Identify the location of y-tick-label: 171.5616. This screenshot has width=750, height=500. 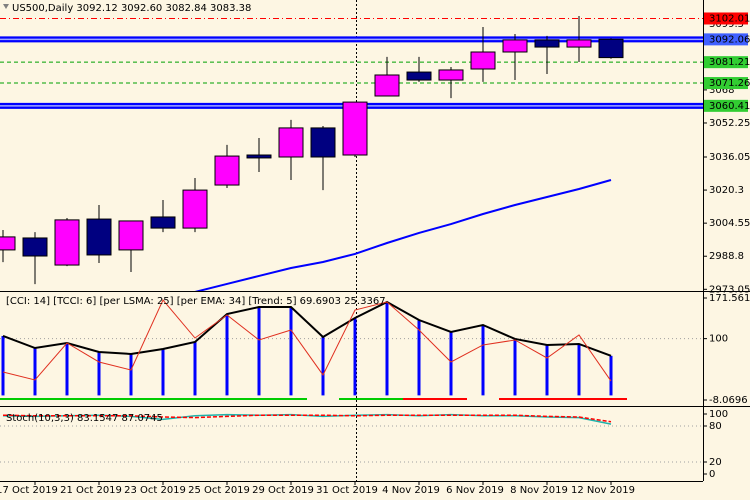
(729, 298).